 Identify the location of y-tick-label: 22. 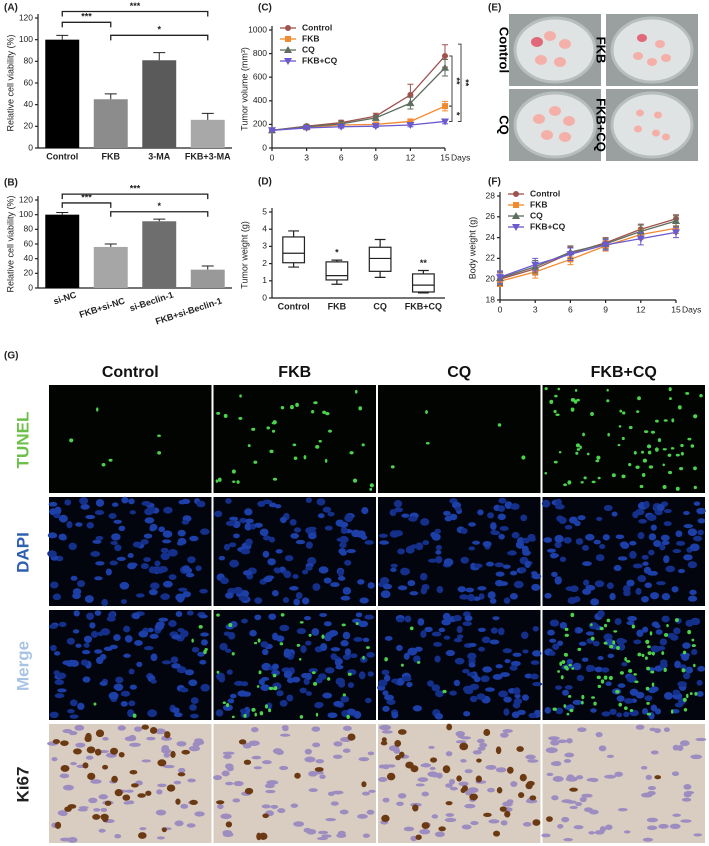
(491, 258).